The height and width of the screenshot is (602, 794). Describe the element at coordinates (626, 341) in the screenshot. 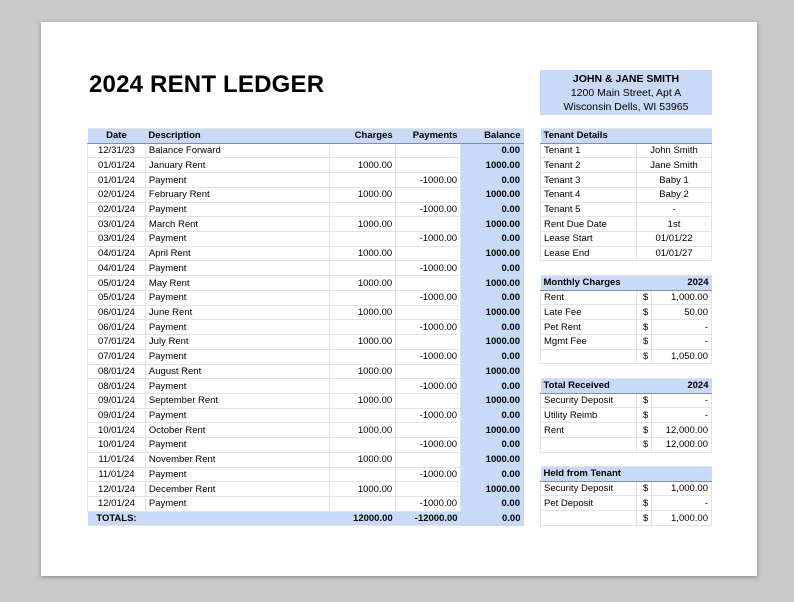

I see `monthly-charges-row: Mgmt Fee $ -` at that location.